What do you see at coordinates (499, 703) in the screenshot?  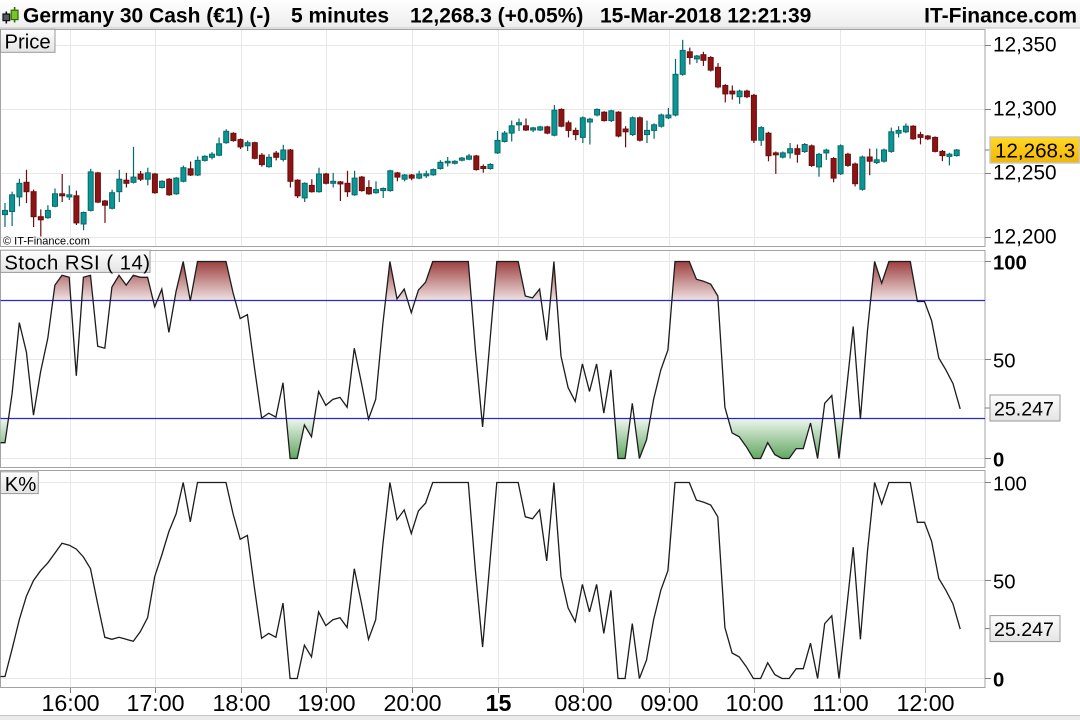 I see `svg-text: 15` at bounding box center [499, 703].